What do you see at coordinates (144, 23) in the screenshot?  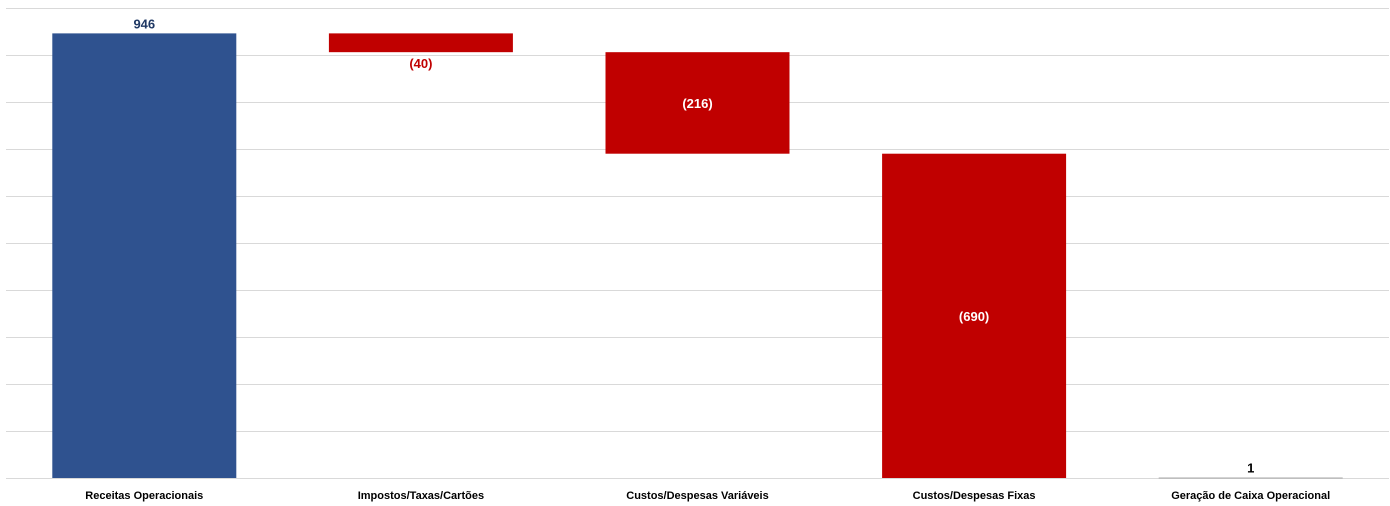 I see `data-label-1: 946` at bounding box center [144, 23].